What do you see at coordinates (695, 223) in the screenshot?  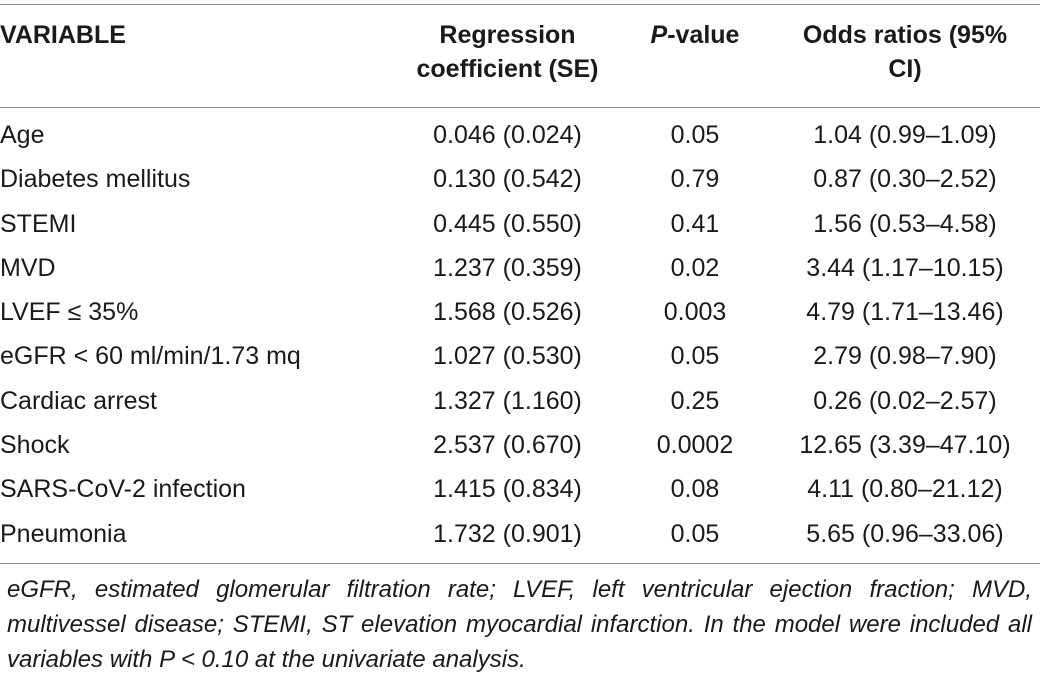 I see `cell-p-value: 0.41` at bounding box center [695, 223].